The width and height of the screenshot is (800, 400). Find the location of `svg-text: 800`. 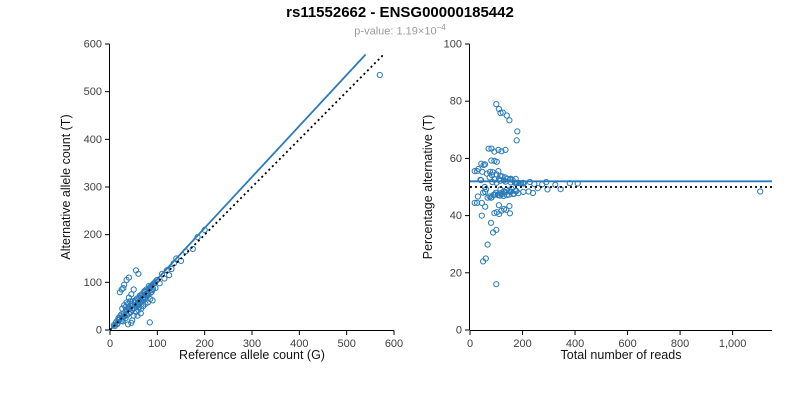

svg-text: 800 is located at coordinates (680, 344).